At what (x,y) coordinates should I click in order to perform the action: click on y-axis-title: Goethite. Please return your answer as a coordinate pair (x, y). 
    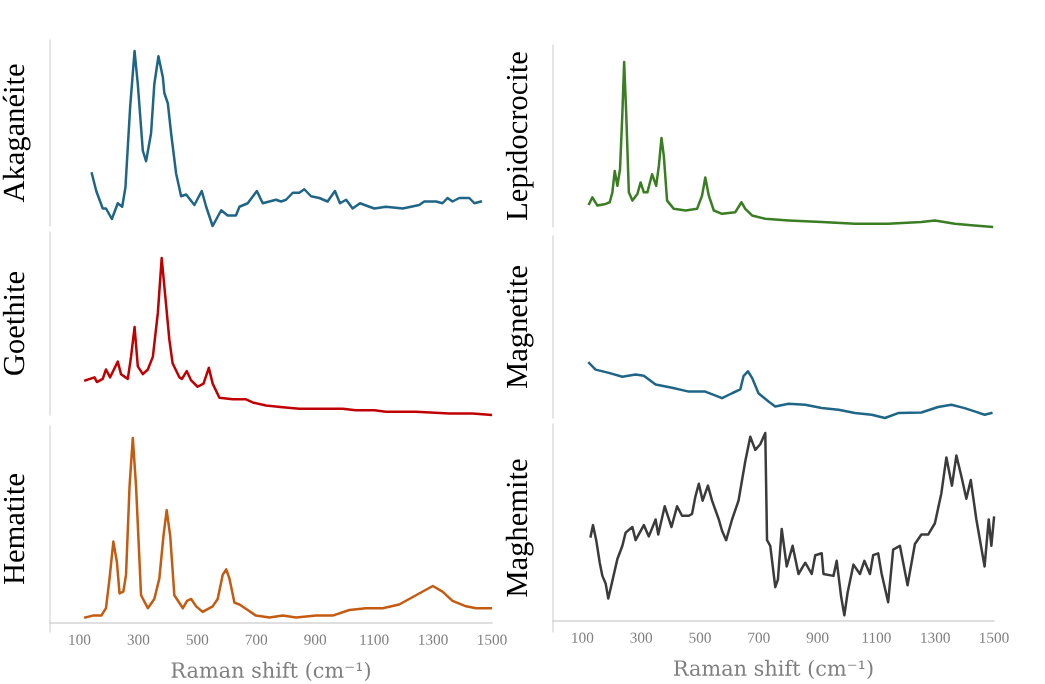
    Looking at the image, I should click on (13, 323).